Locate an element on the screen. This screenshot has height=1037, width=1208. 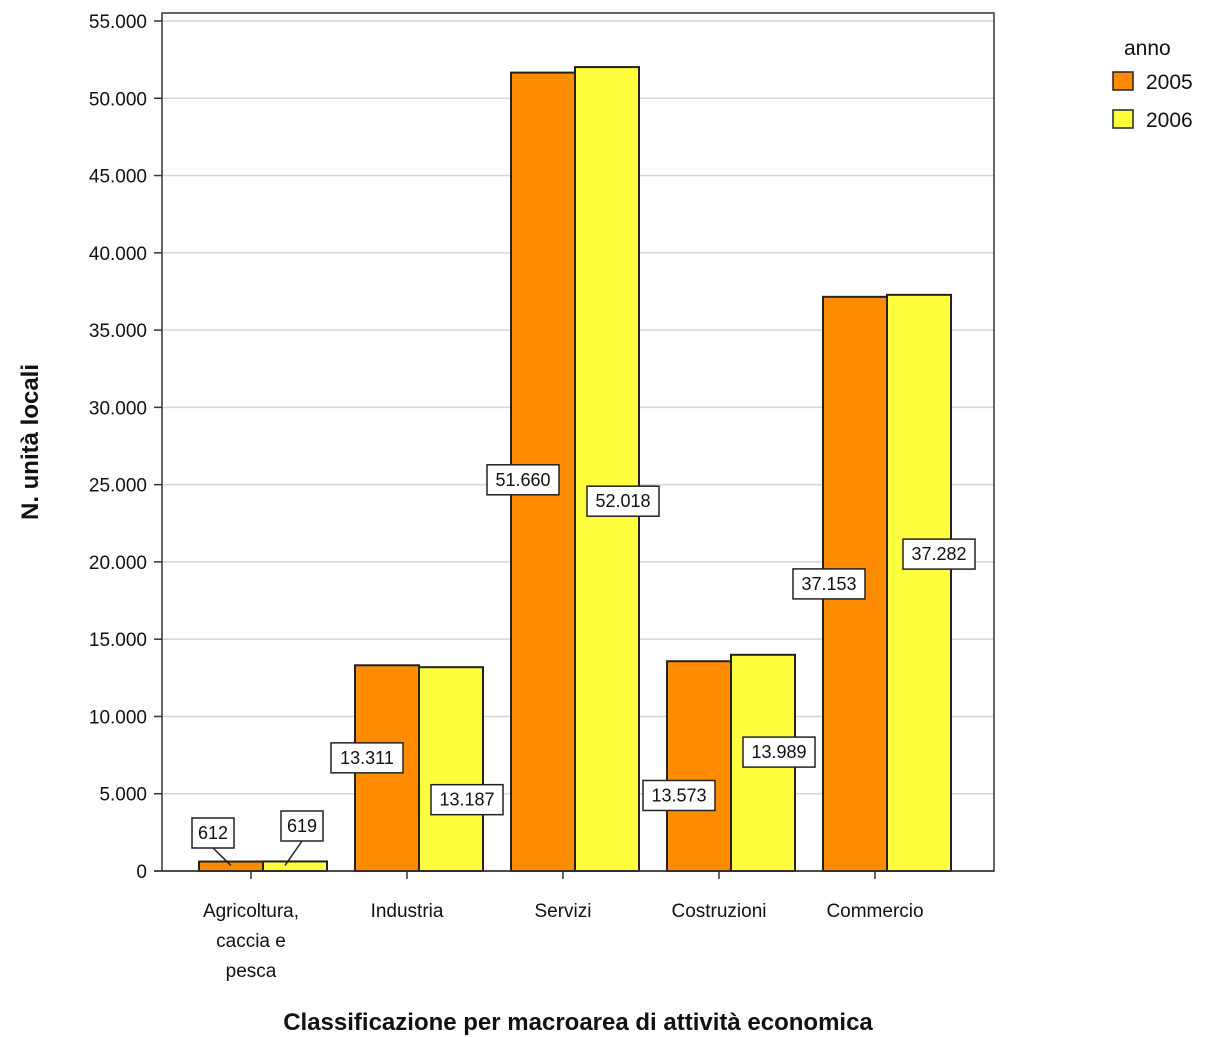
data-label: 13.573 is located at coordinates (678, 795).